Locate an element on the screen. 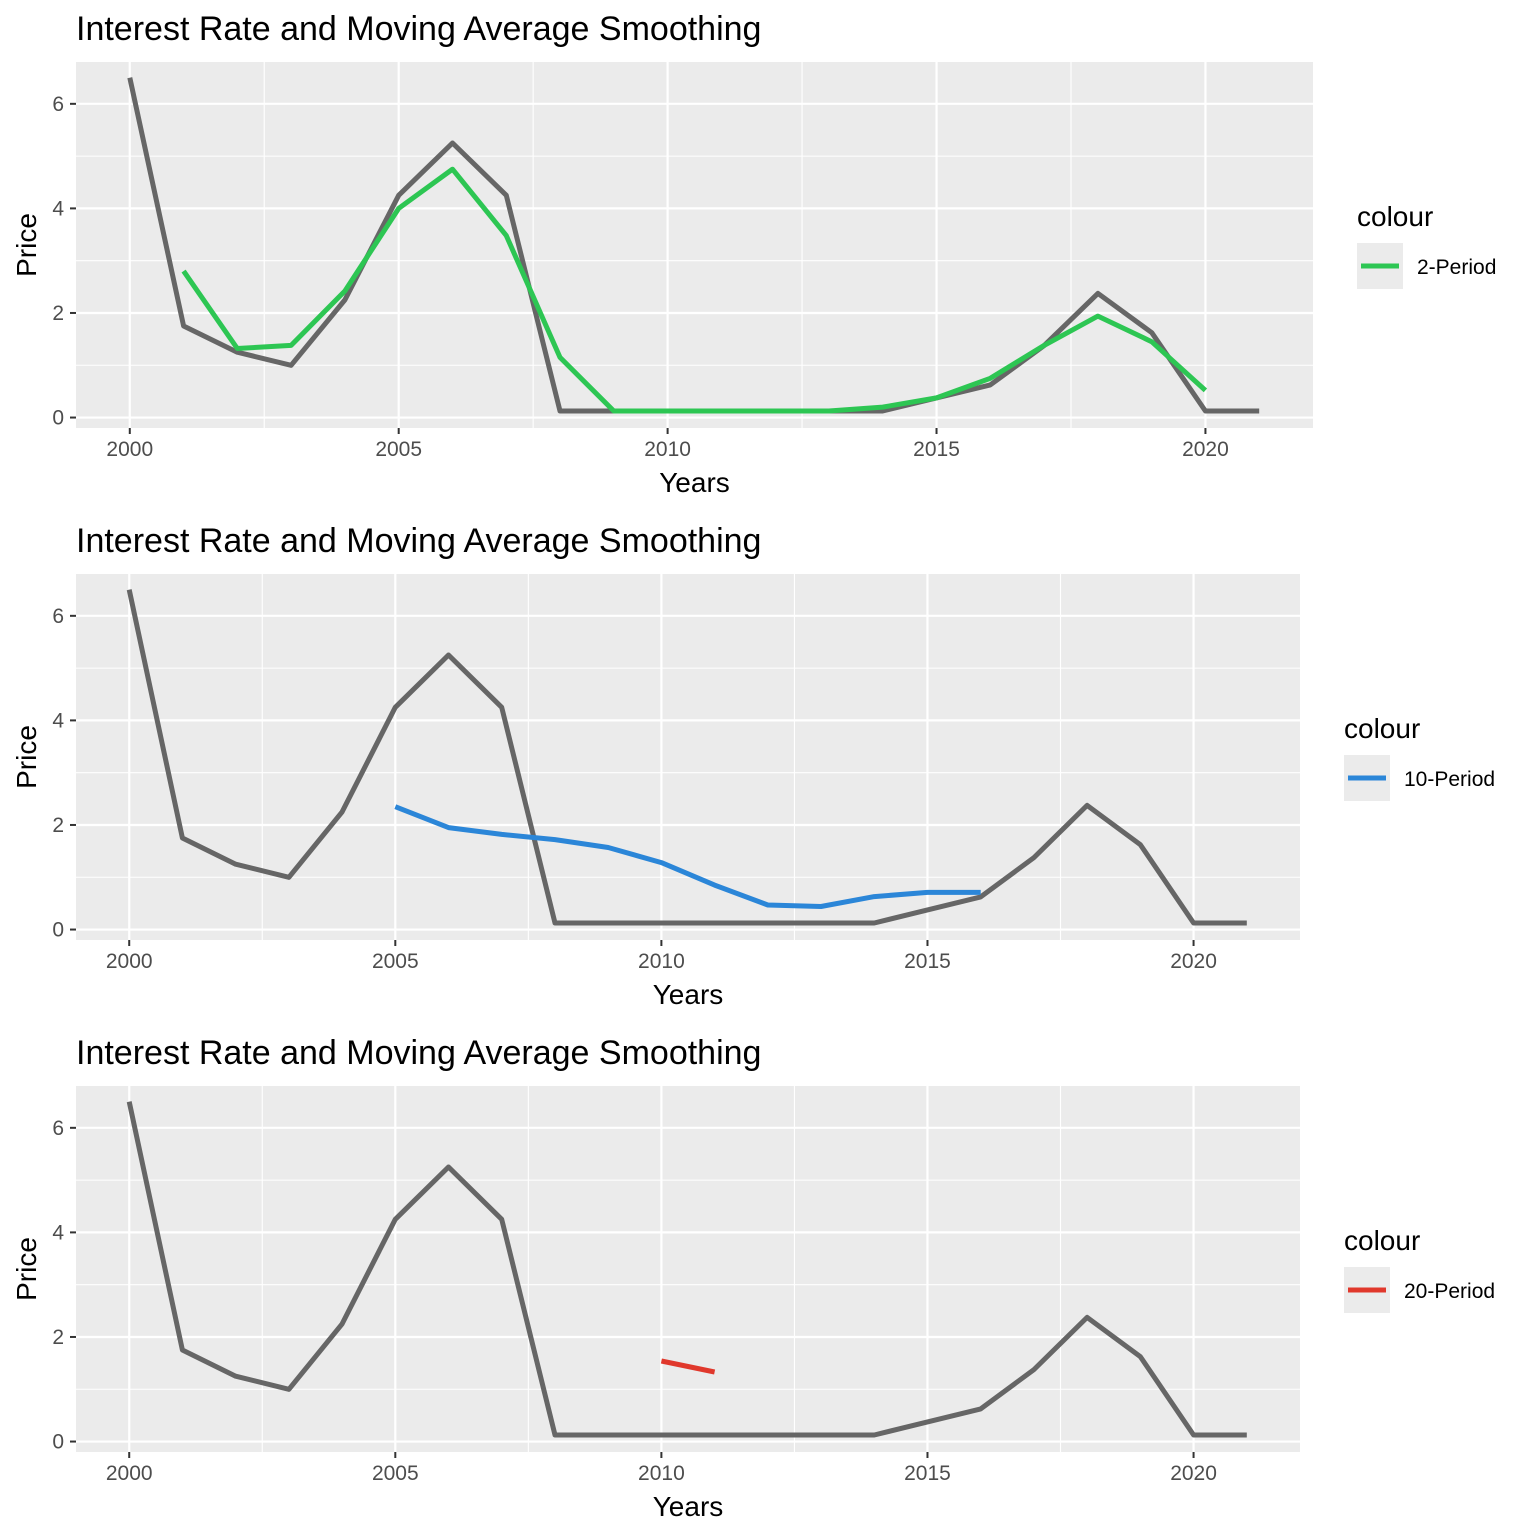  series-line-20-period is located at coordinates (688, 1366).